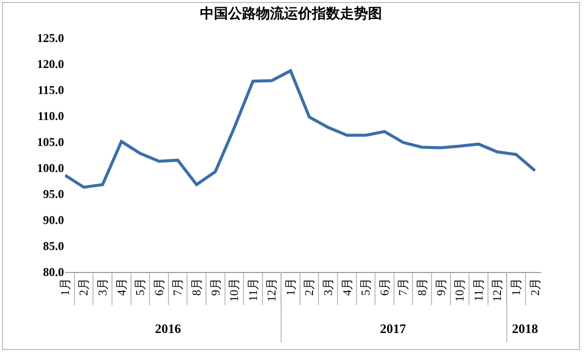  What do you see at coordinates (53, 194) in the screenshot?
I see `y-tick-label: 95.0` at bounding box center [53, 194].